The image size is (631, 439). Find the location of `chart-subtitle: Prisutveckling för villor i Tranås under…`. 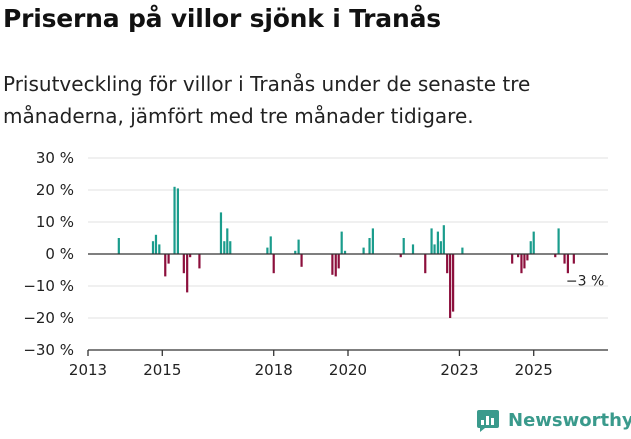

chart-subtitle: Prisutveckling för villor i Tranås under… is located at coordinates (267, 100).